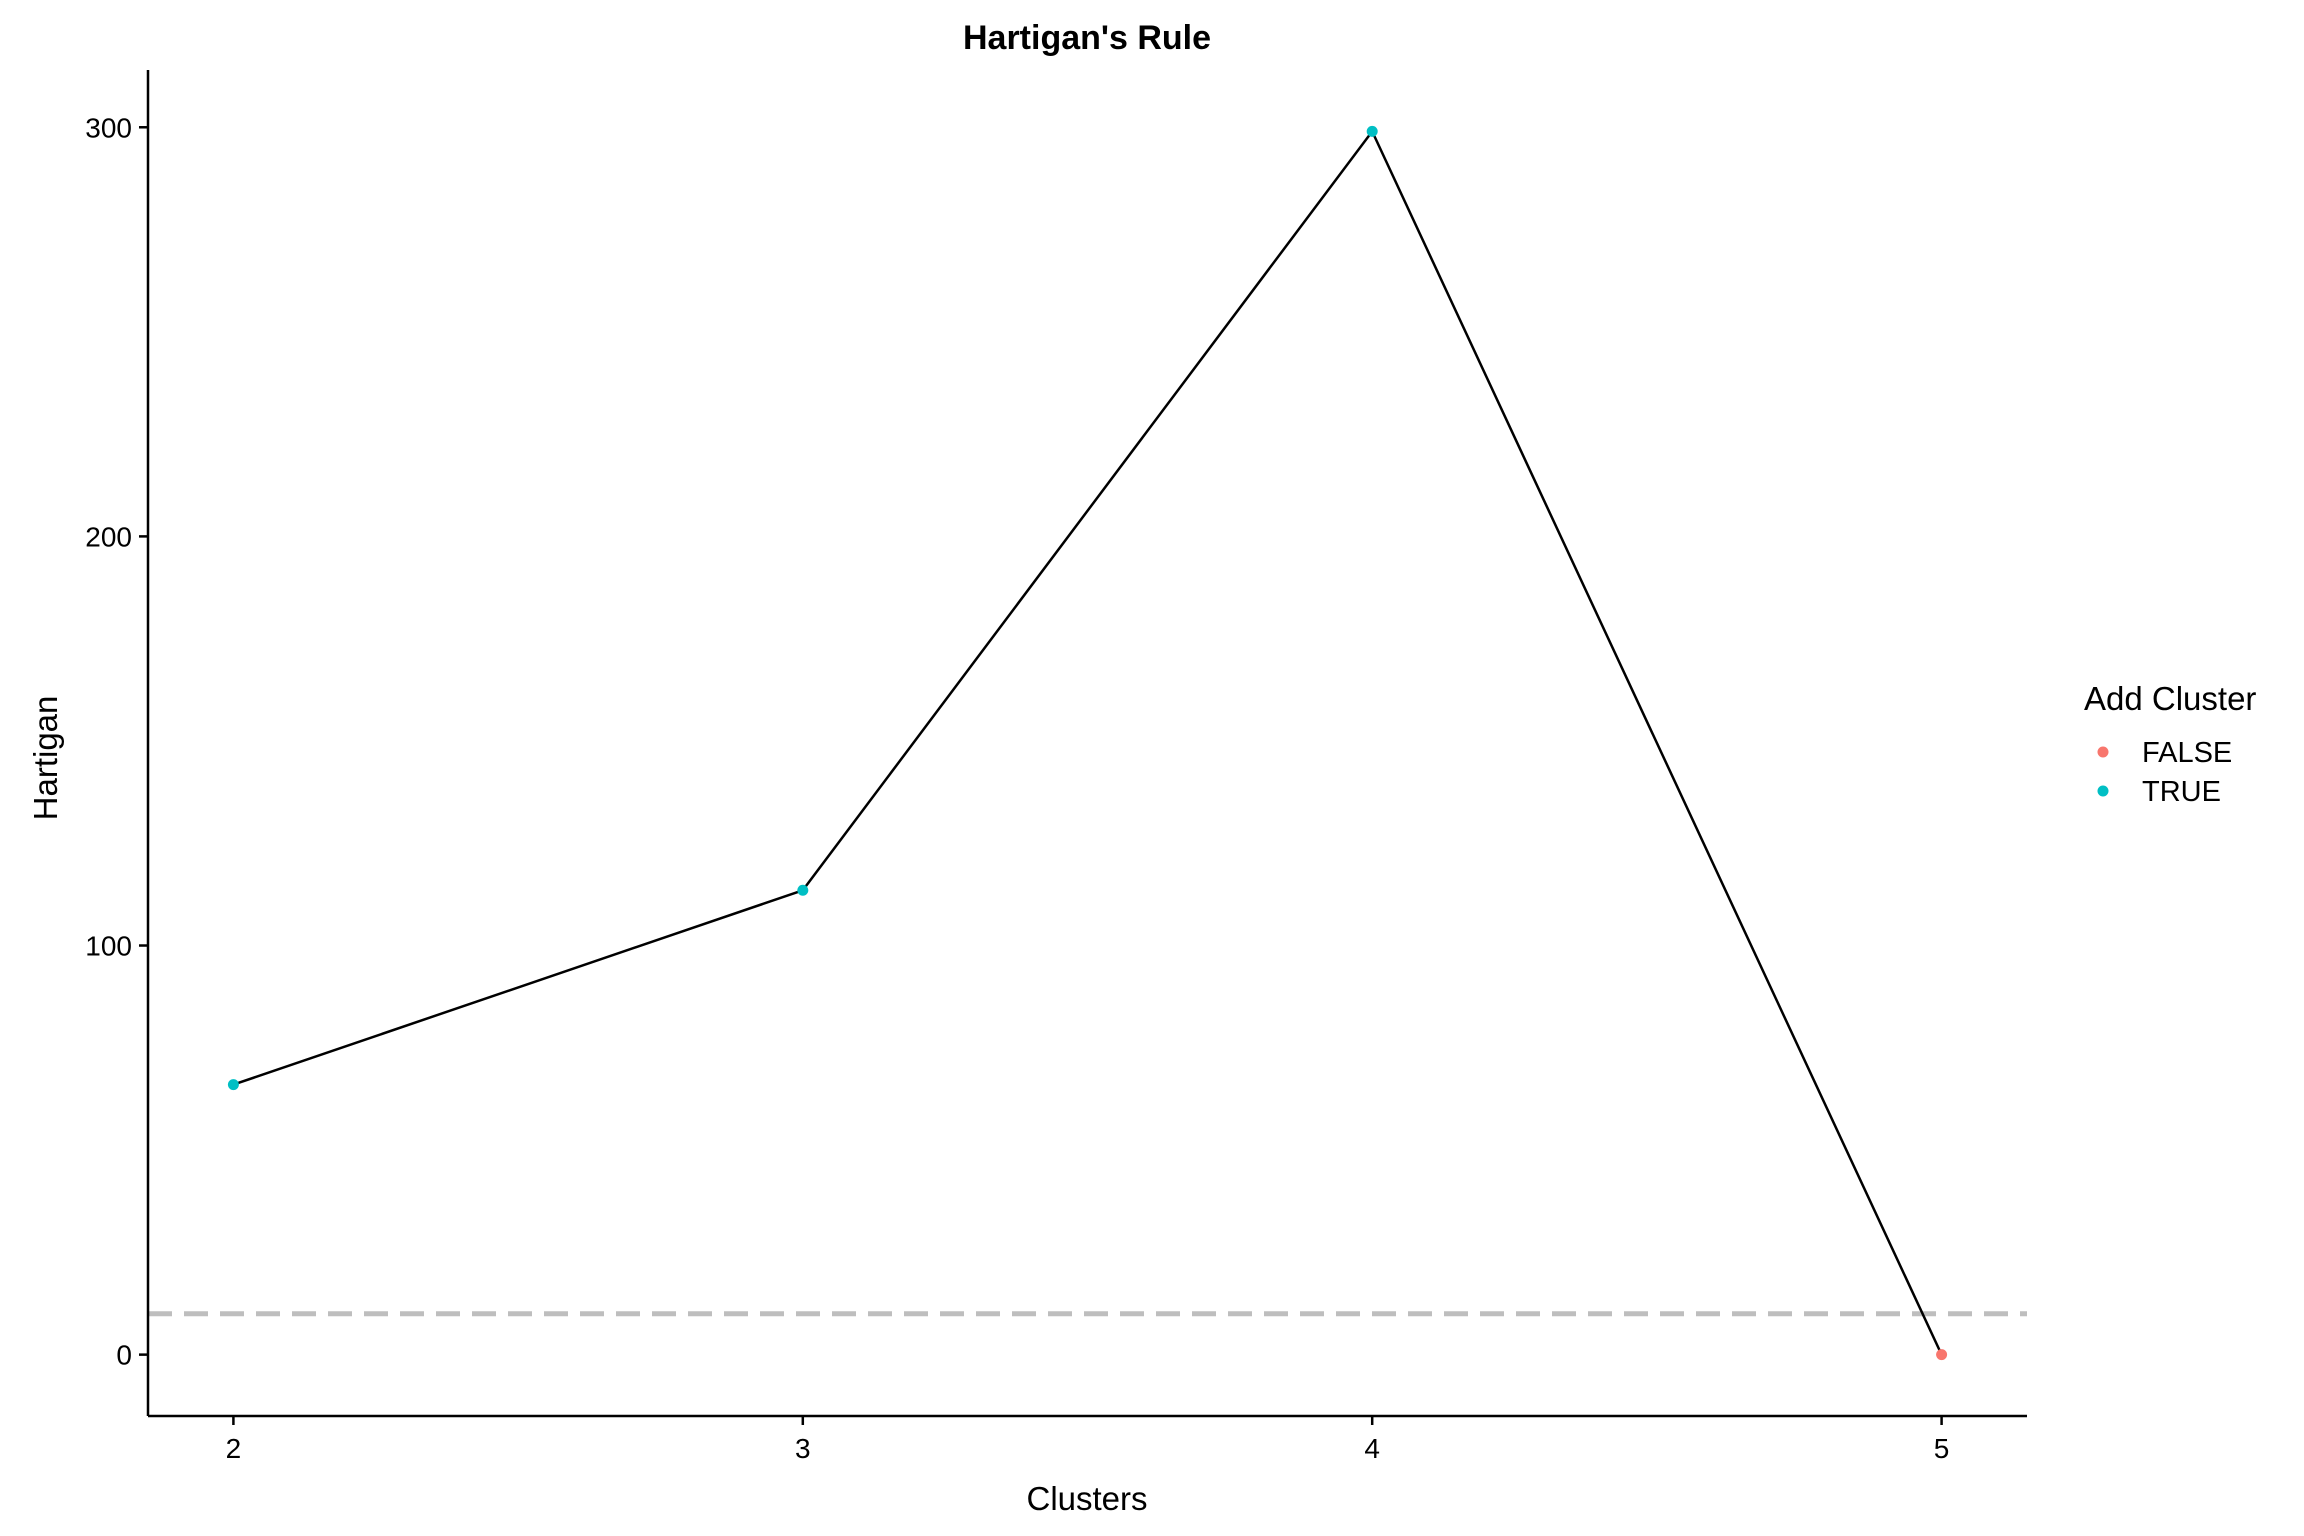  What do you see at coordinates (108, 536) in the screenshot?
I see `y-tick-label: 200` at bounding box center [108, 536].